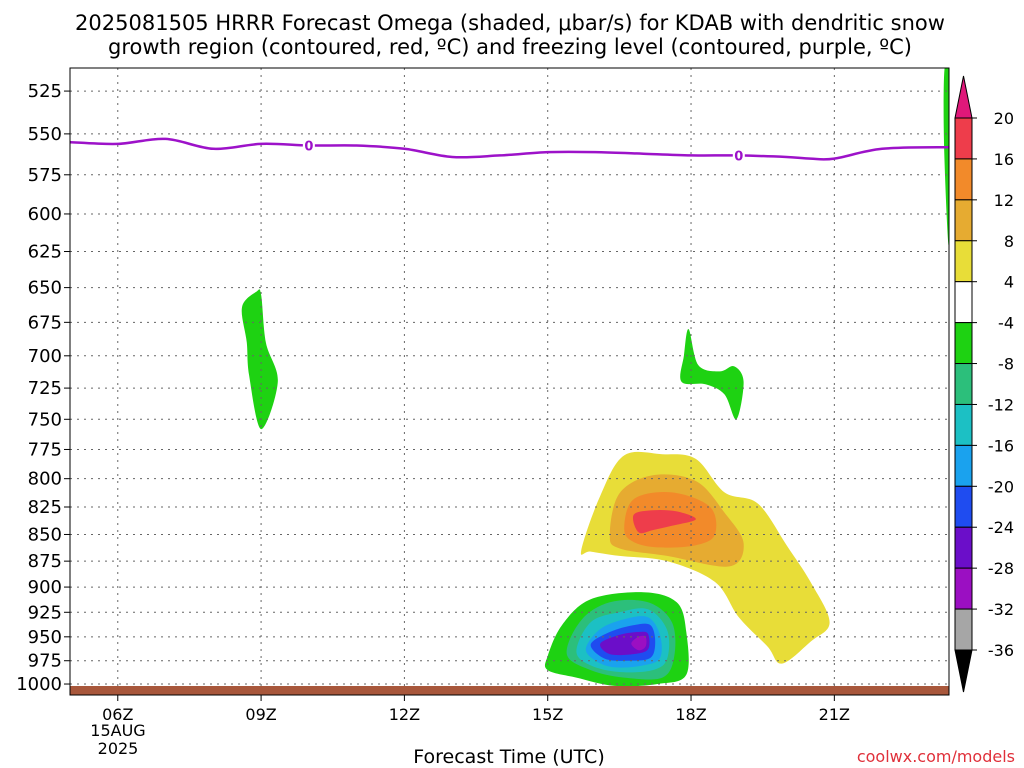 The height and width of the screenshot is (768, 1024). What do you see at coordinates (509, 690) in the screenshot?
I see `ground-band` at bounding box center [509, 690].